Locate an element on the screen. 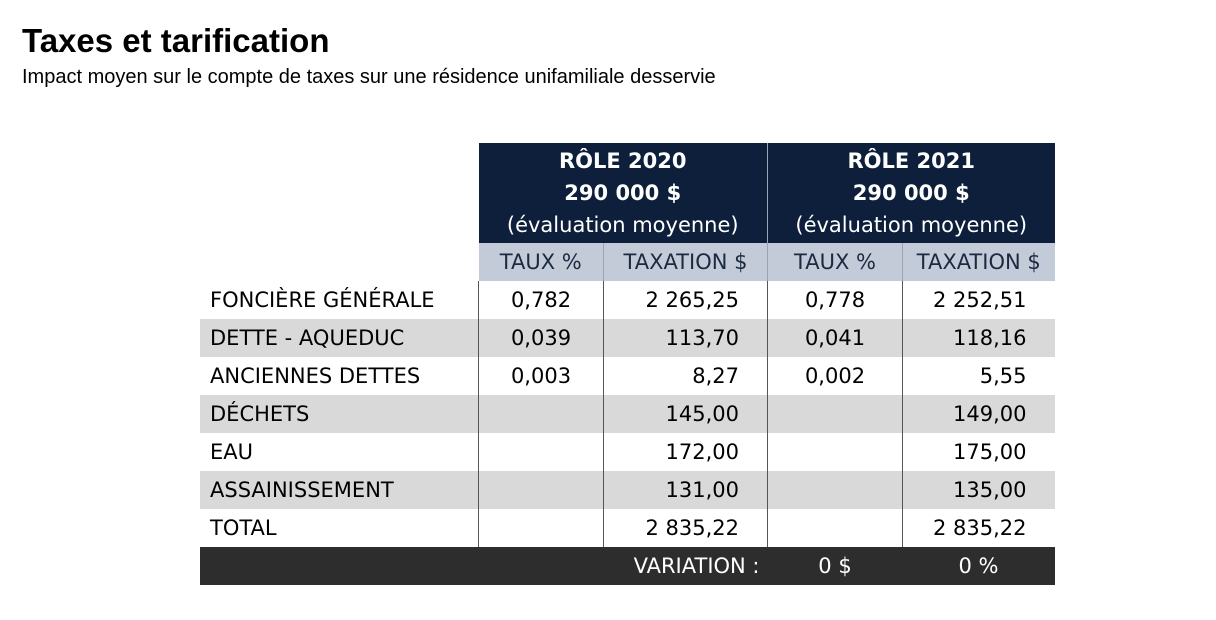 This screenshot has height=620, width=1216. row-label: FONCIÈRE GÉNÉRALE is located at coordinates (339, 300).